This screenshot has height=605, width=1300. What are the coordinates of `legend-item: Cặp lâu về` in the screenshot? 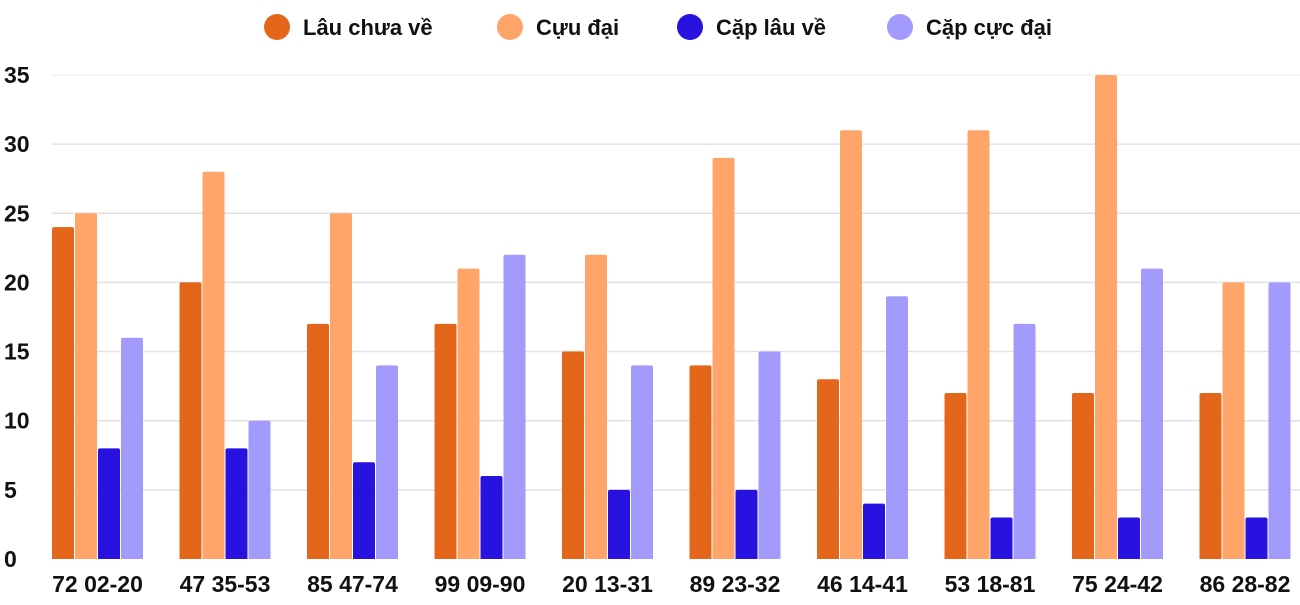 It's located at (751, 27).